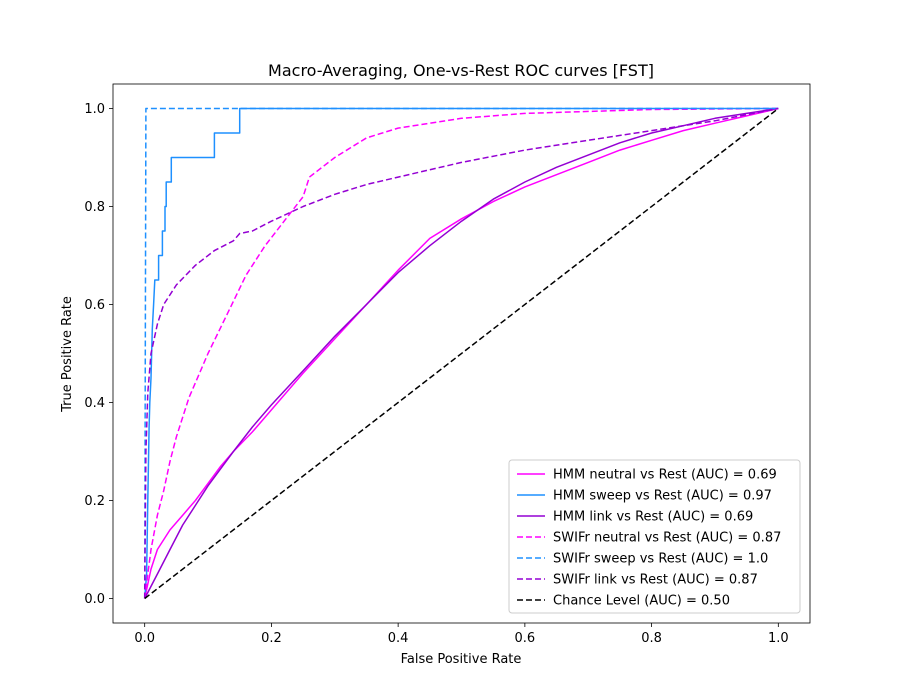 This screenshot has height=700, width=900. Describe the element at coordinates (667, 538) in the screenshot. I see `legend-label: SWIFr neutral vs Rest (AUC) = 0.87` at that location.